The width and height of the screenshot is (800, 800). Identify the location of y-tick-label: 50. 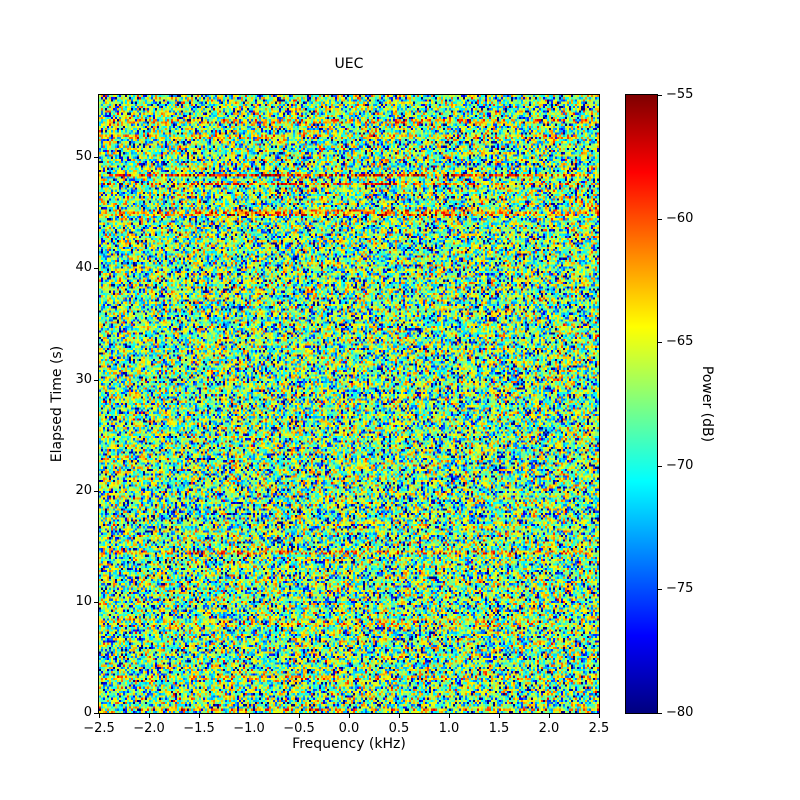
(83, 156).